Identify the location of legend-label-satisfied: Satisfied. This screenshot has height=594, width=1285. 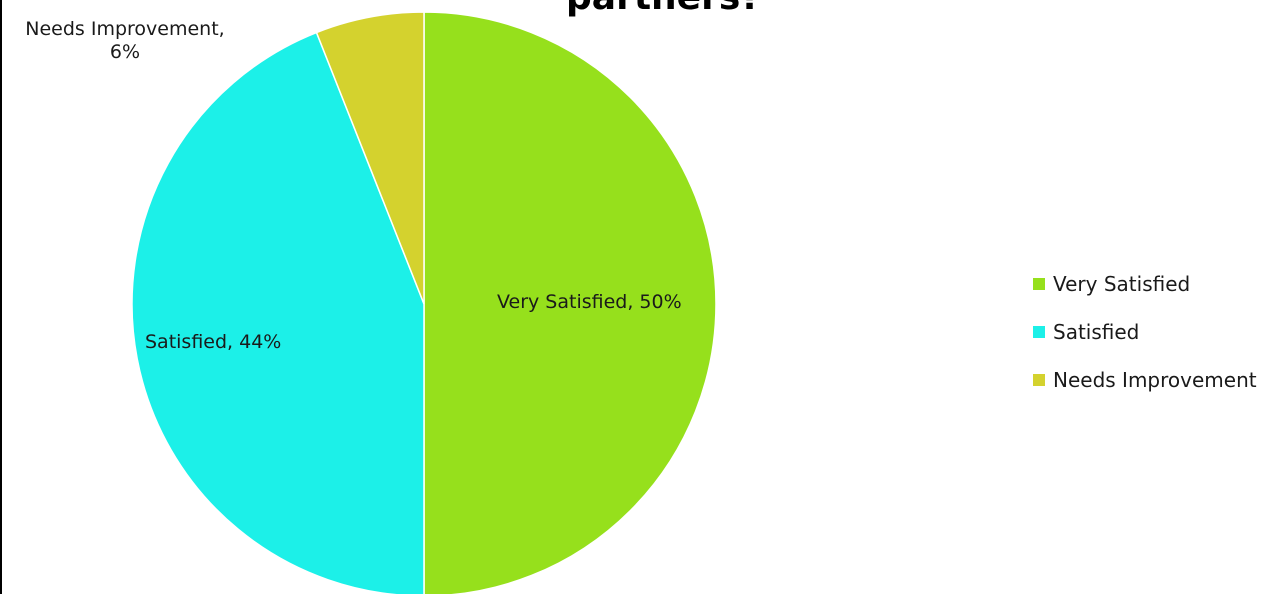
(1096, 332).